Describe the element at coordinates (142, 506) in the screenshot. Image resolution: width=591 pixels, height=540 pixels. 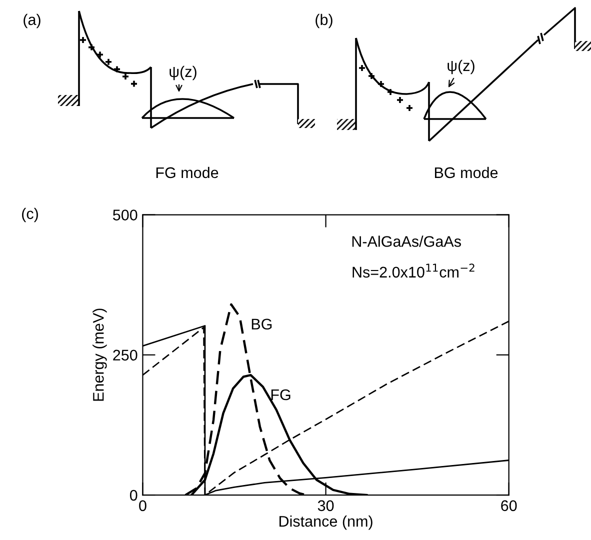
I see `x-tick-label: 0` at that location.